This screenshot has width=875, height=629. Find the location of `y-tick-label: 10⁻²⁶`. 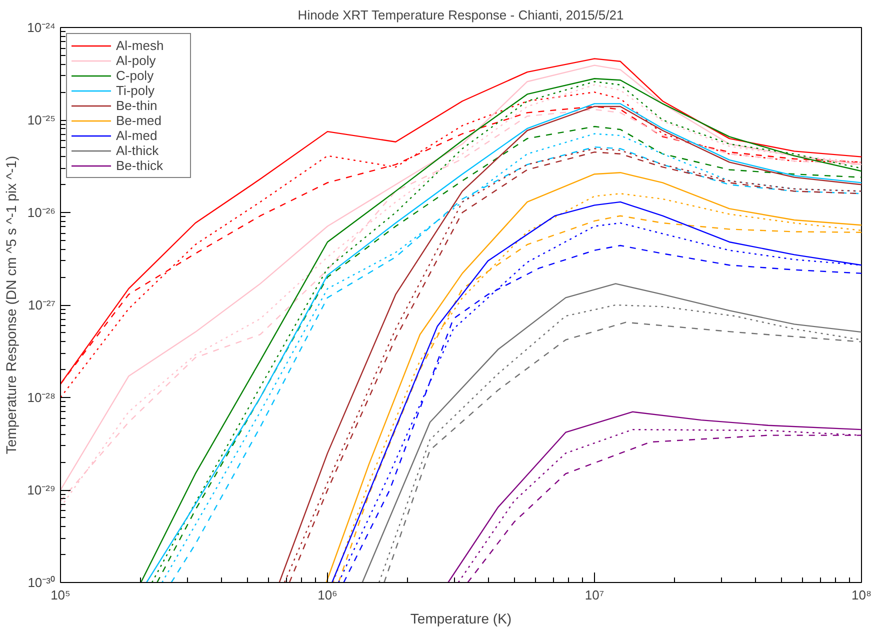

y-tick-label: 10⁻²⁶ is located at coordinates (41, 212).